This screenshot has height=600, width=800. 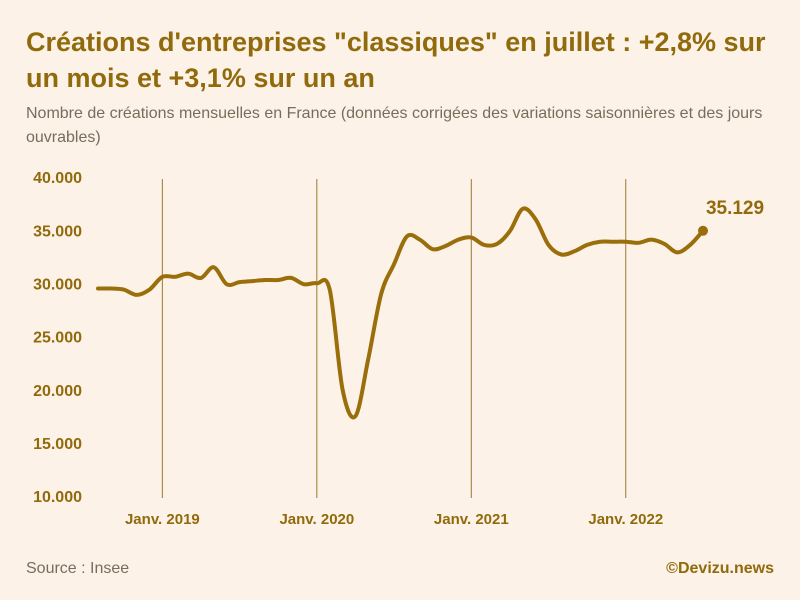 What do you see at coordinates (57, 391) in the screenshot?
I see `y-tick-label: 20.000` at bounding box center [57, 391].